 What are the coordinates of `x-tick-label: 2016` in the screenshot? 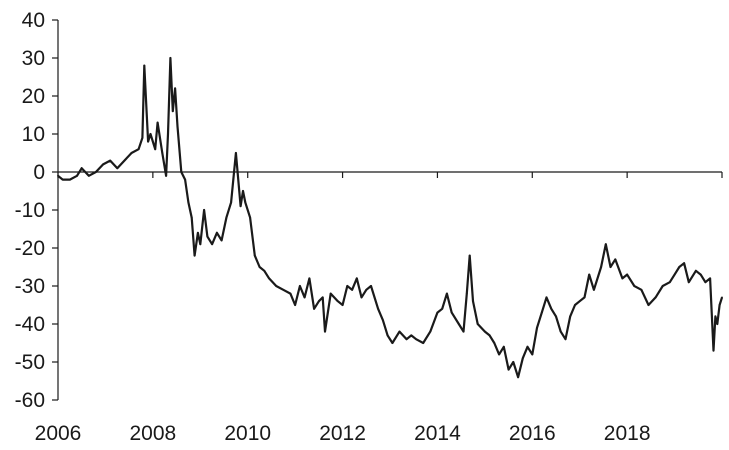 It's located at (532, 433).